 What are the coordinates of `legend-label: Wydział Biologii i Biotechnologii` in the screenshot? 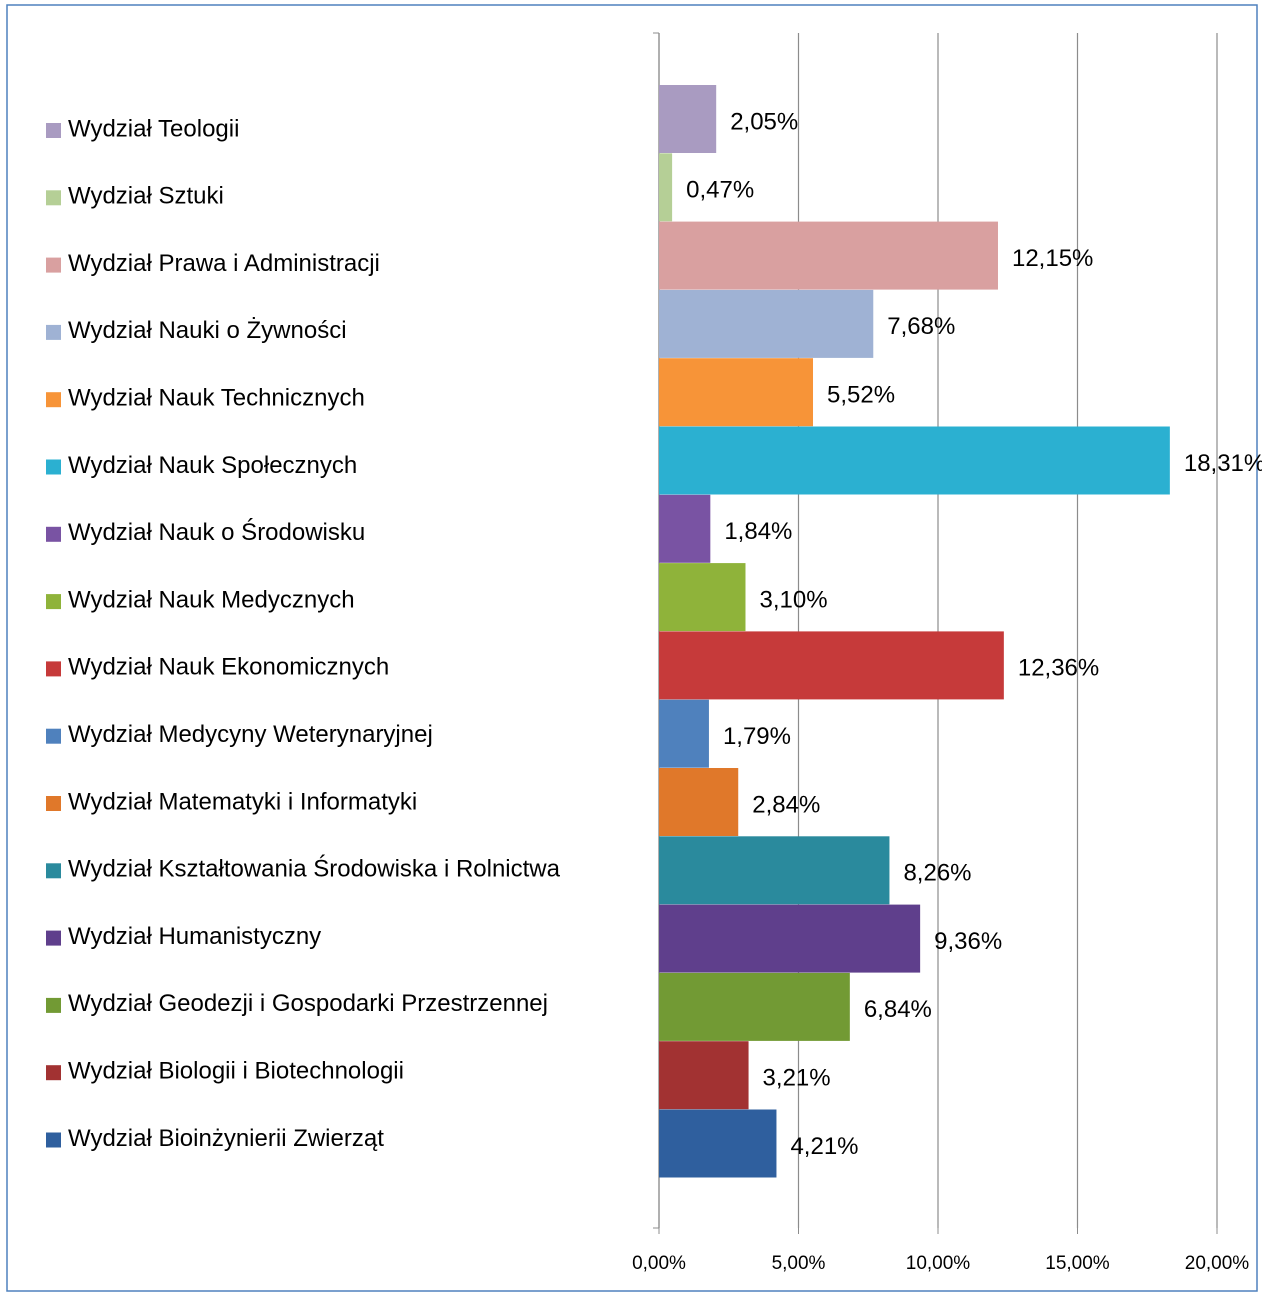 It's located at (236, 1071).